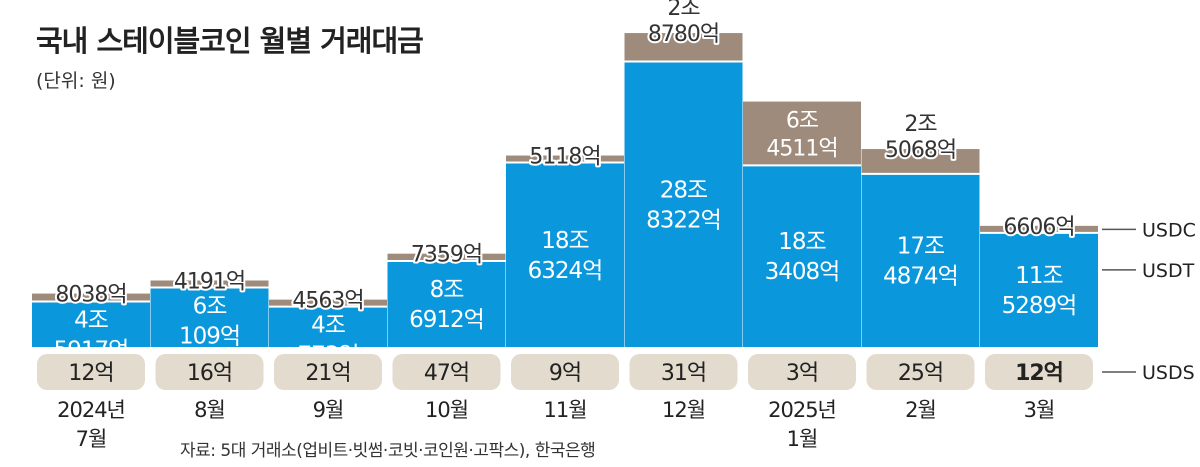 The image size is (1200, 467). Describe the element at coordinates (76, 81) in the screenshot. I see `unit-label: (단위: 원)` at that location.